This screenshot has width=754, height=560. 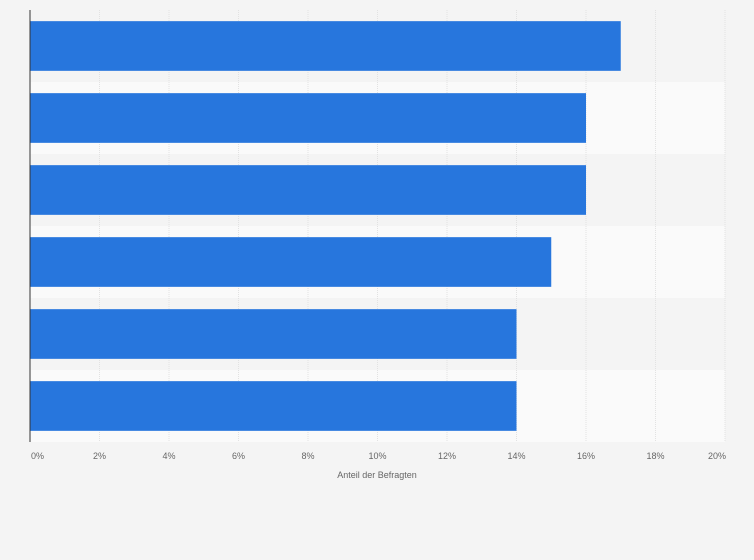 I want to click on x-tick-label: 14%, so click(x=516, y=456).